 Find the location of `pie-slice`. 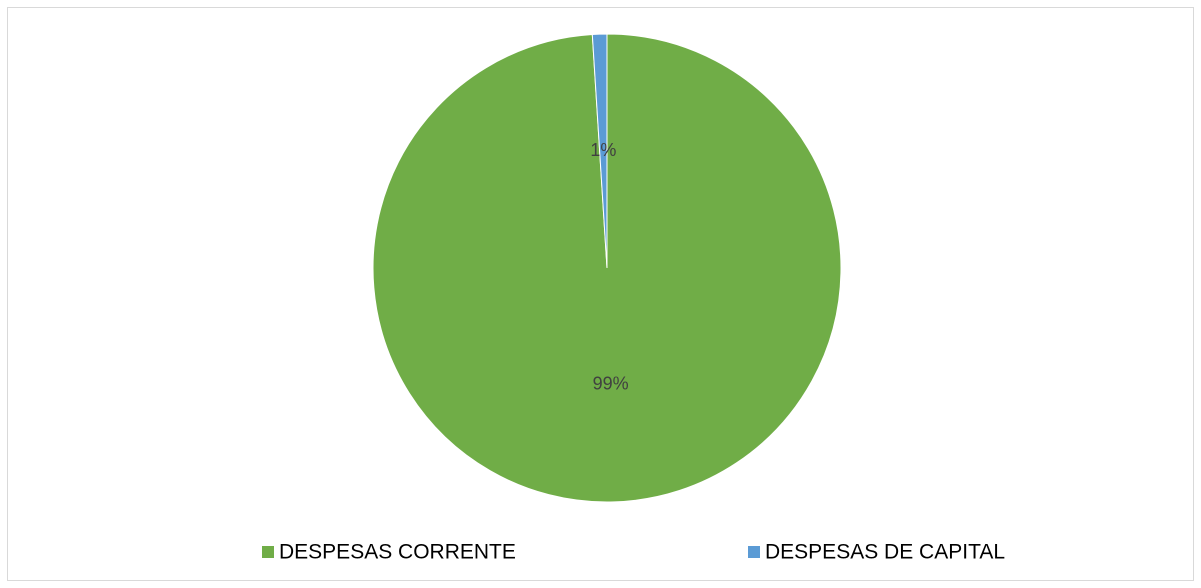

pie-slice is located at coordinates (599, 151).